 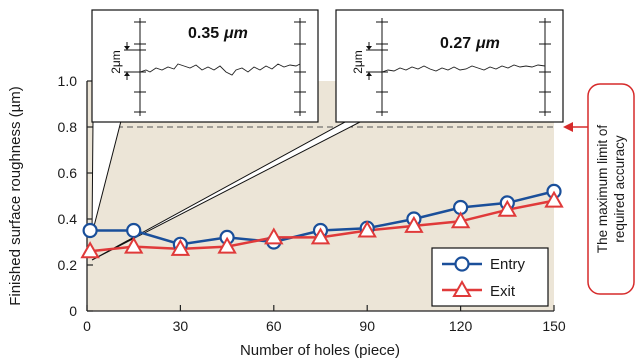 What do you see at coordinates (73, 311) in the screenshot?
I see `y-tick-label: 0` at bounding box center [73, 311].